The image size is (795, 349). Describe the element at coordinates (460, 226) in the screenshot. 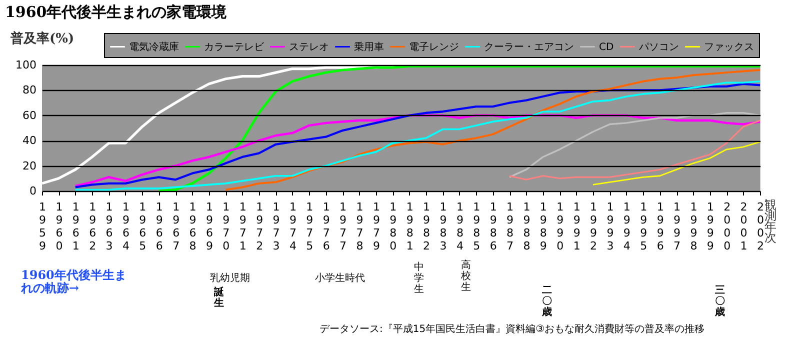

I see `x-tick-label: 1984` at that location.